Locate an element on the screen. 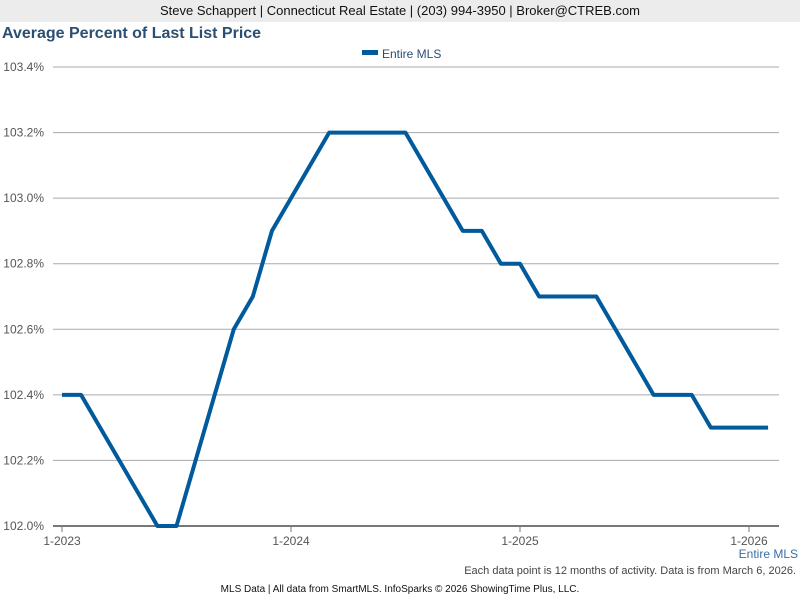 The height and width of the screenshot is (600, 800). series-end-label: Entire MLS is located at coordinates (768, 554).